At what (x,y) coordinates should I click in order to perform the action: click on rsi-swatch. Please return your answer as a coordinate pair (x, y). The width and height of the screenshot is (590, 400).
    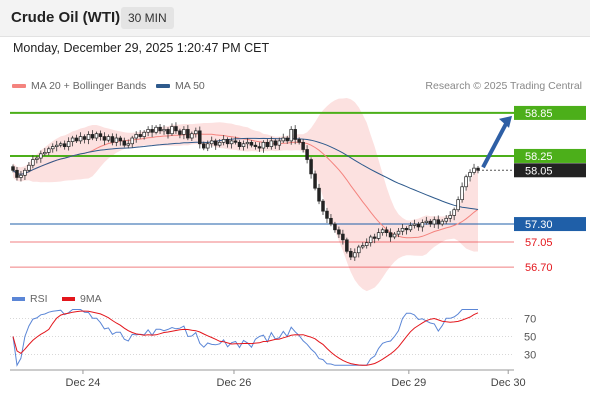
    Looking at the image, I should click on (18, 299).